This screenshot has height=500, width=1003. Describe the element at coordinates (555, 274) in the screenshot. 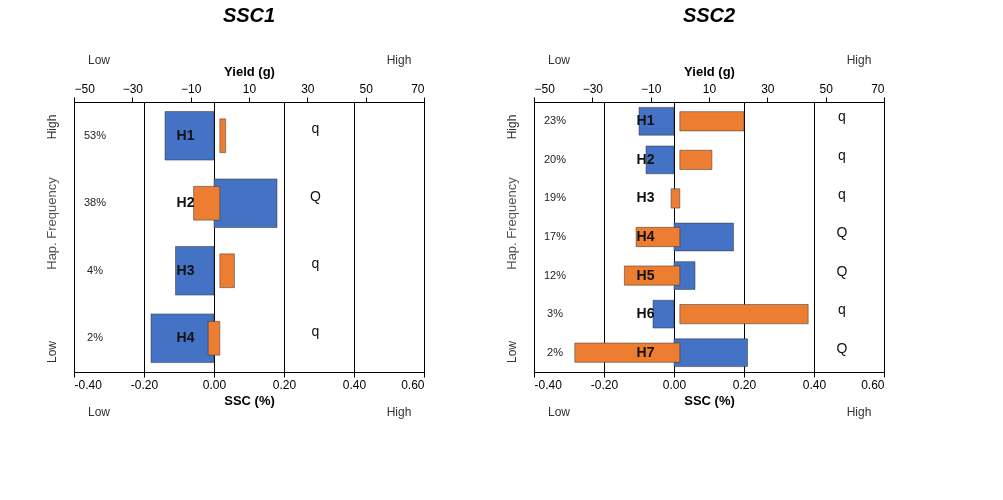

I see `annotation: 12%` at that location.